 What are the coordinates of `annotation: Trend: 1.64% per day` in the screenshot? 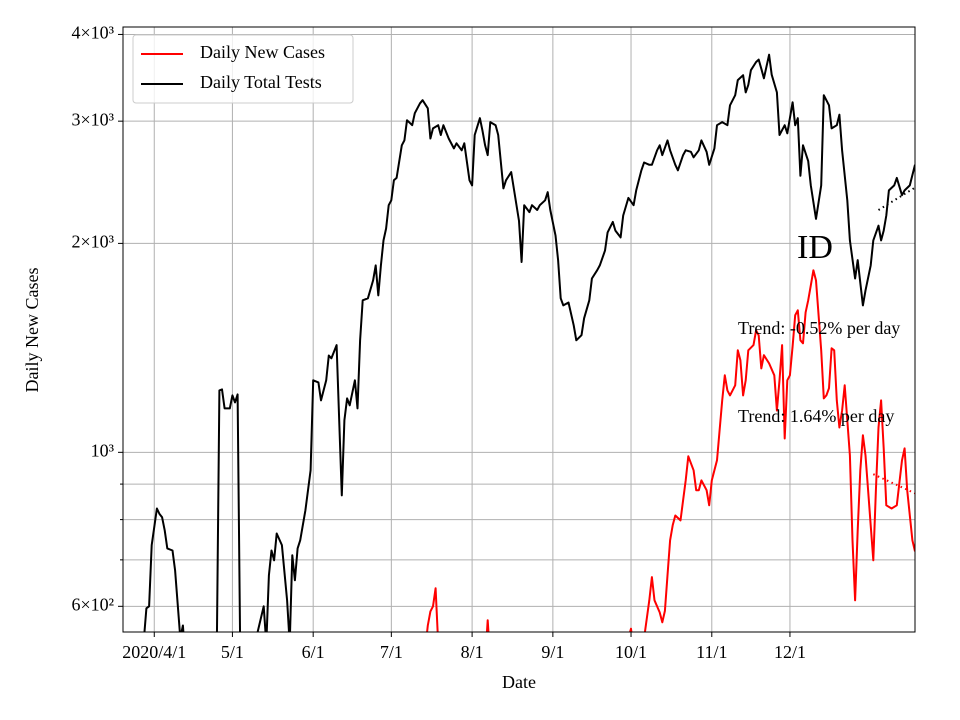 It's located at (816, 416).